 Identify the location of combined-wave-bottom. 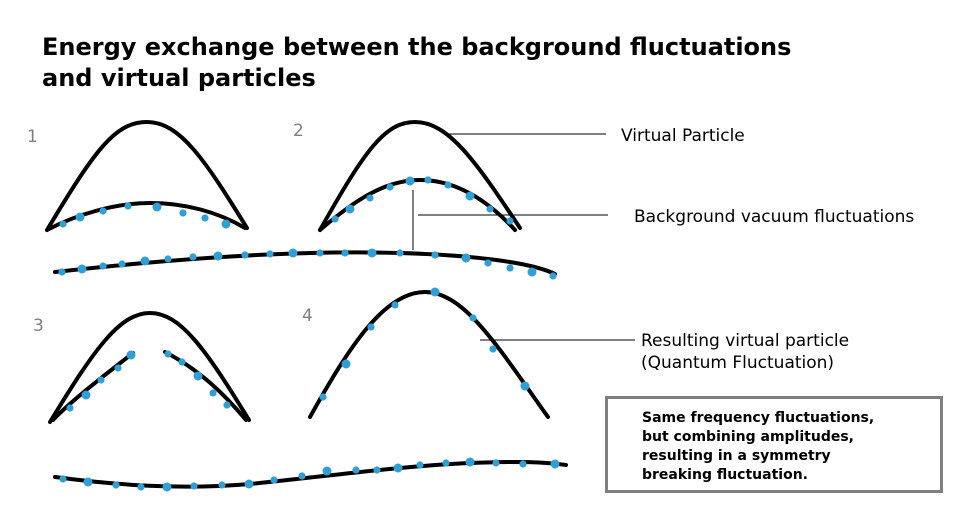
(310, 474).